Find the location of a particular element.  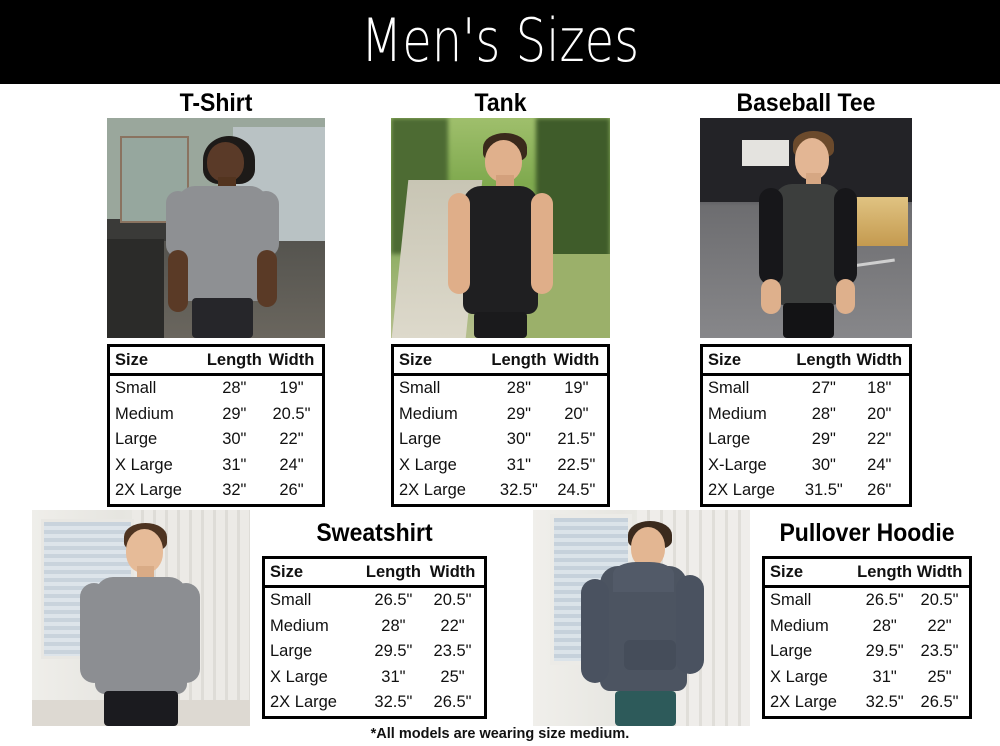

photo-detail is located at coordinates (878, 221).